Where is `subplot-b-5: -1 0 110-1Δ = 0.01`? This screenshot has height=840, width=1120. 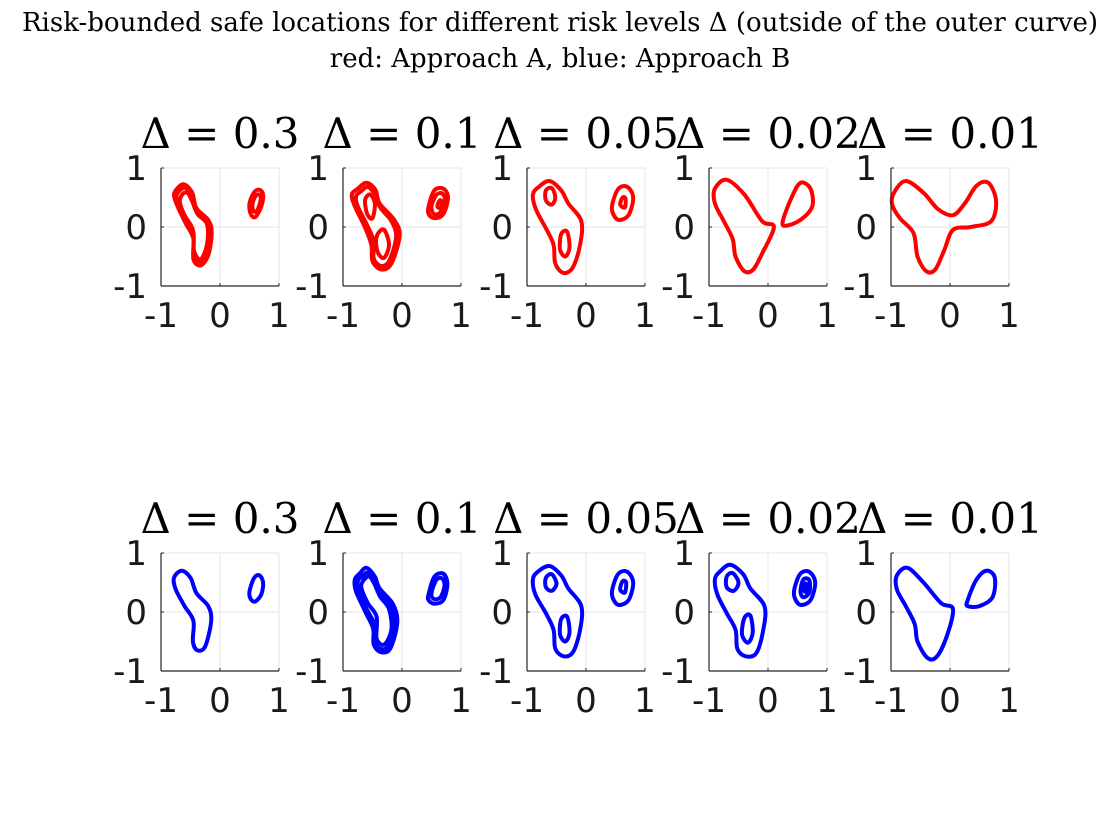
subplot-b-5: -1 0 110-1Δ = 0.01 is located at coordinates (943, 607).